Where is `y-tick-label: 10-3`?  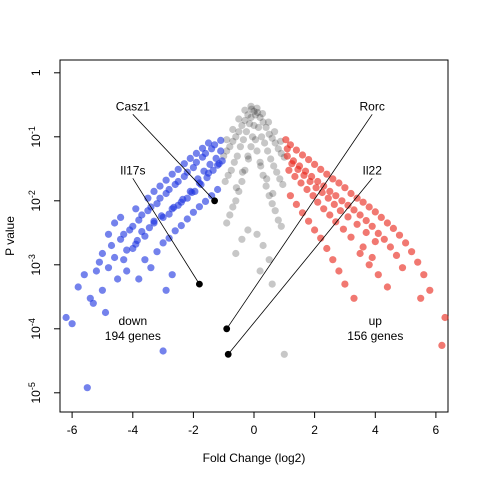 y-tick-label: 10-3 is located at coordinates (35, 264).